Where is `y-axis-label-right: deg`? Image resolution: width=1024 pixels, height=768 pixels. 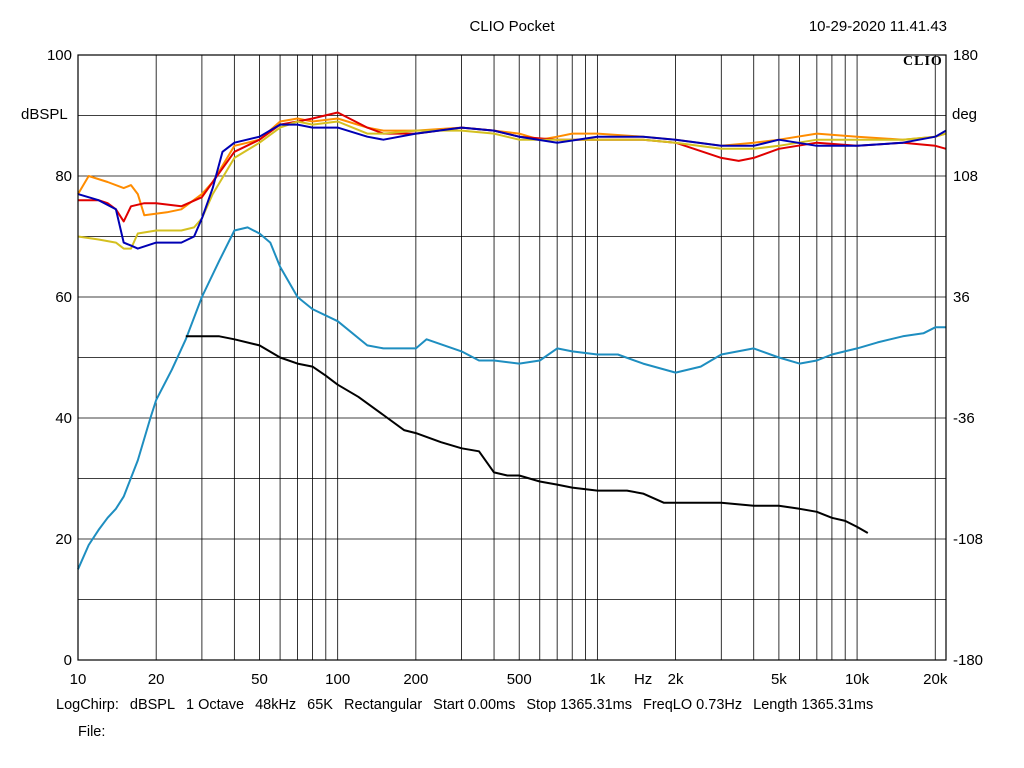
y-axis-label-right: deg is located at coordinates (965, 114).